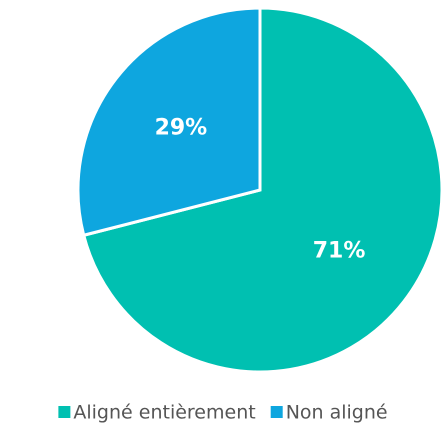 The height and width of the screenshot is (429, 446). Describe the element at coordinates (337, 413) in the screenshot. I see `legend-label: Non aligné` at that location.